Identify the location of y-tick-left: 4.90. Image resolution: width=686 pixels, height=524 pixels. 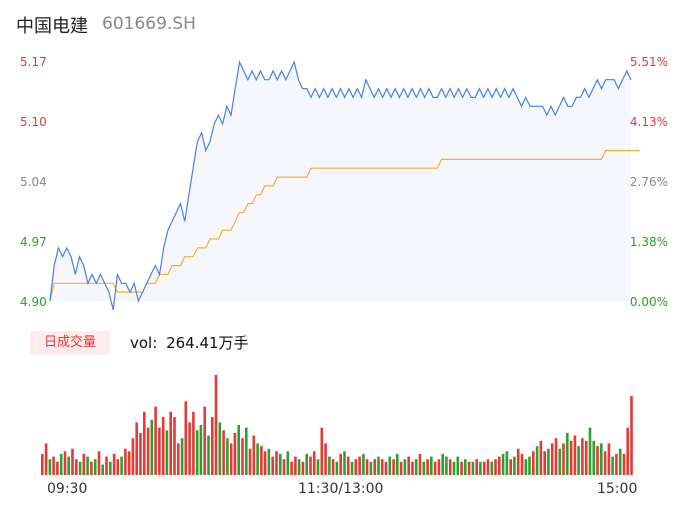
(33, 302).